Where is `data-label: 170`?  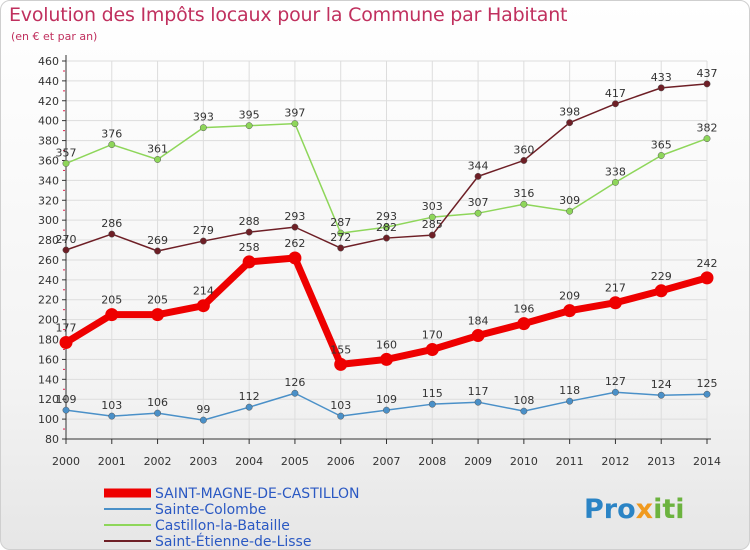
data-label: 170 is located at coordinates (432, 334).